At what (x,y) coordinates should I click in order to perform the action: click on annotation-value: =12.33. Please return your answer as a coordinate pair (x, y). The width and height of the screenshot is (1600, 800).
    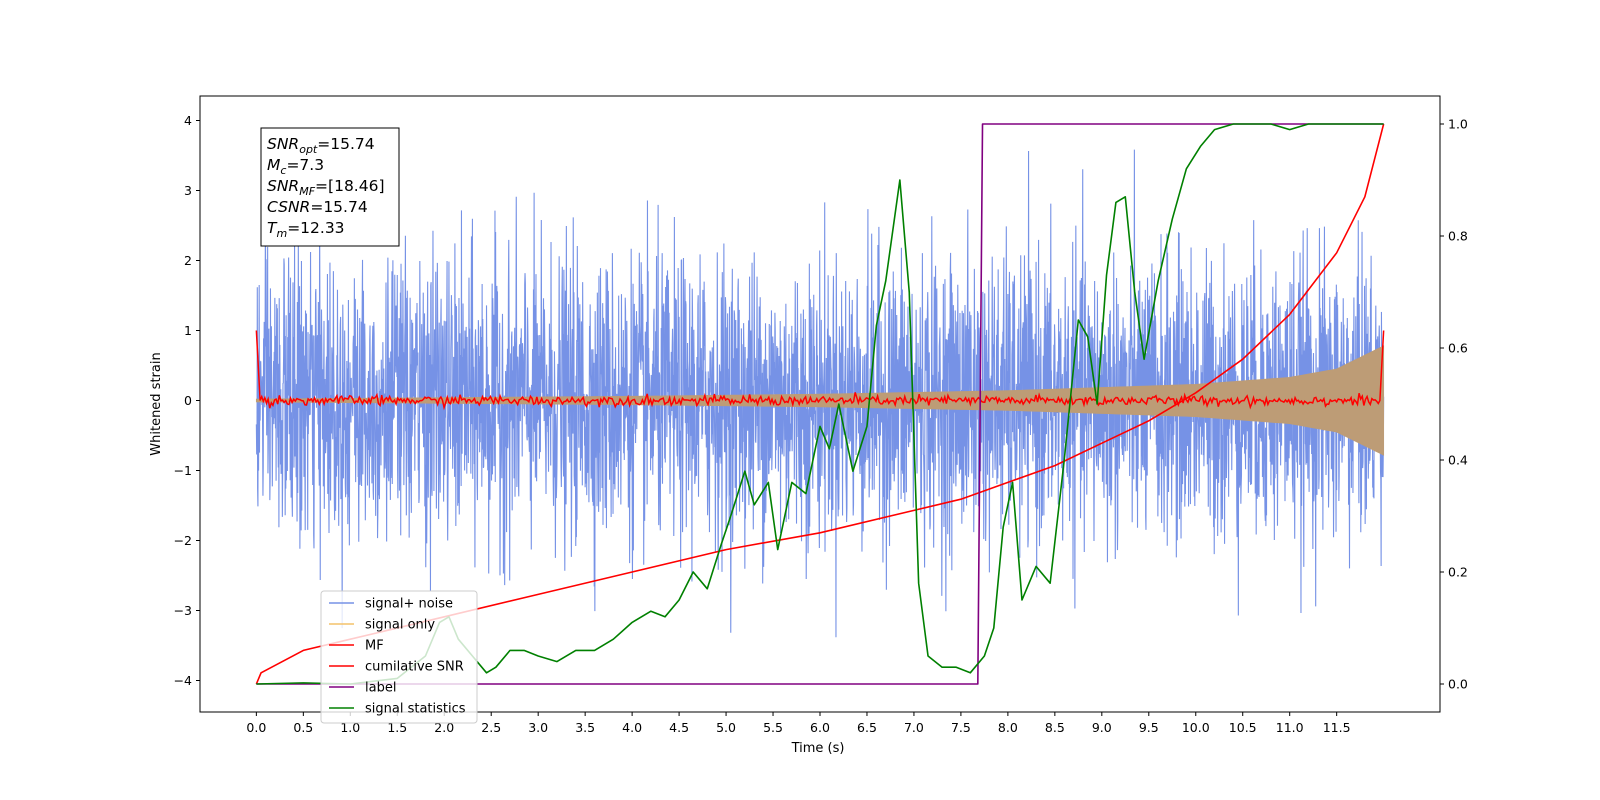
    Looking at the image, I should click on (315, 228).